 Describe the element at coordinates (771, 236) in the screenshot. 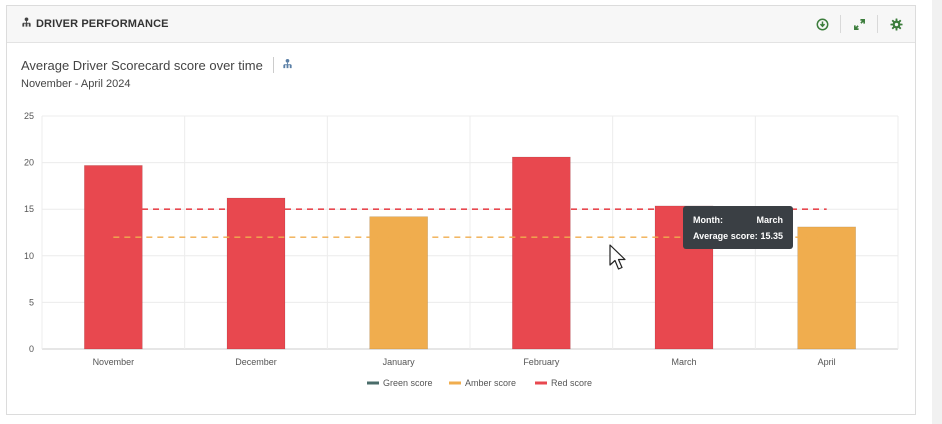

I see `tooltip-score-value: 15.35` at that location.